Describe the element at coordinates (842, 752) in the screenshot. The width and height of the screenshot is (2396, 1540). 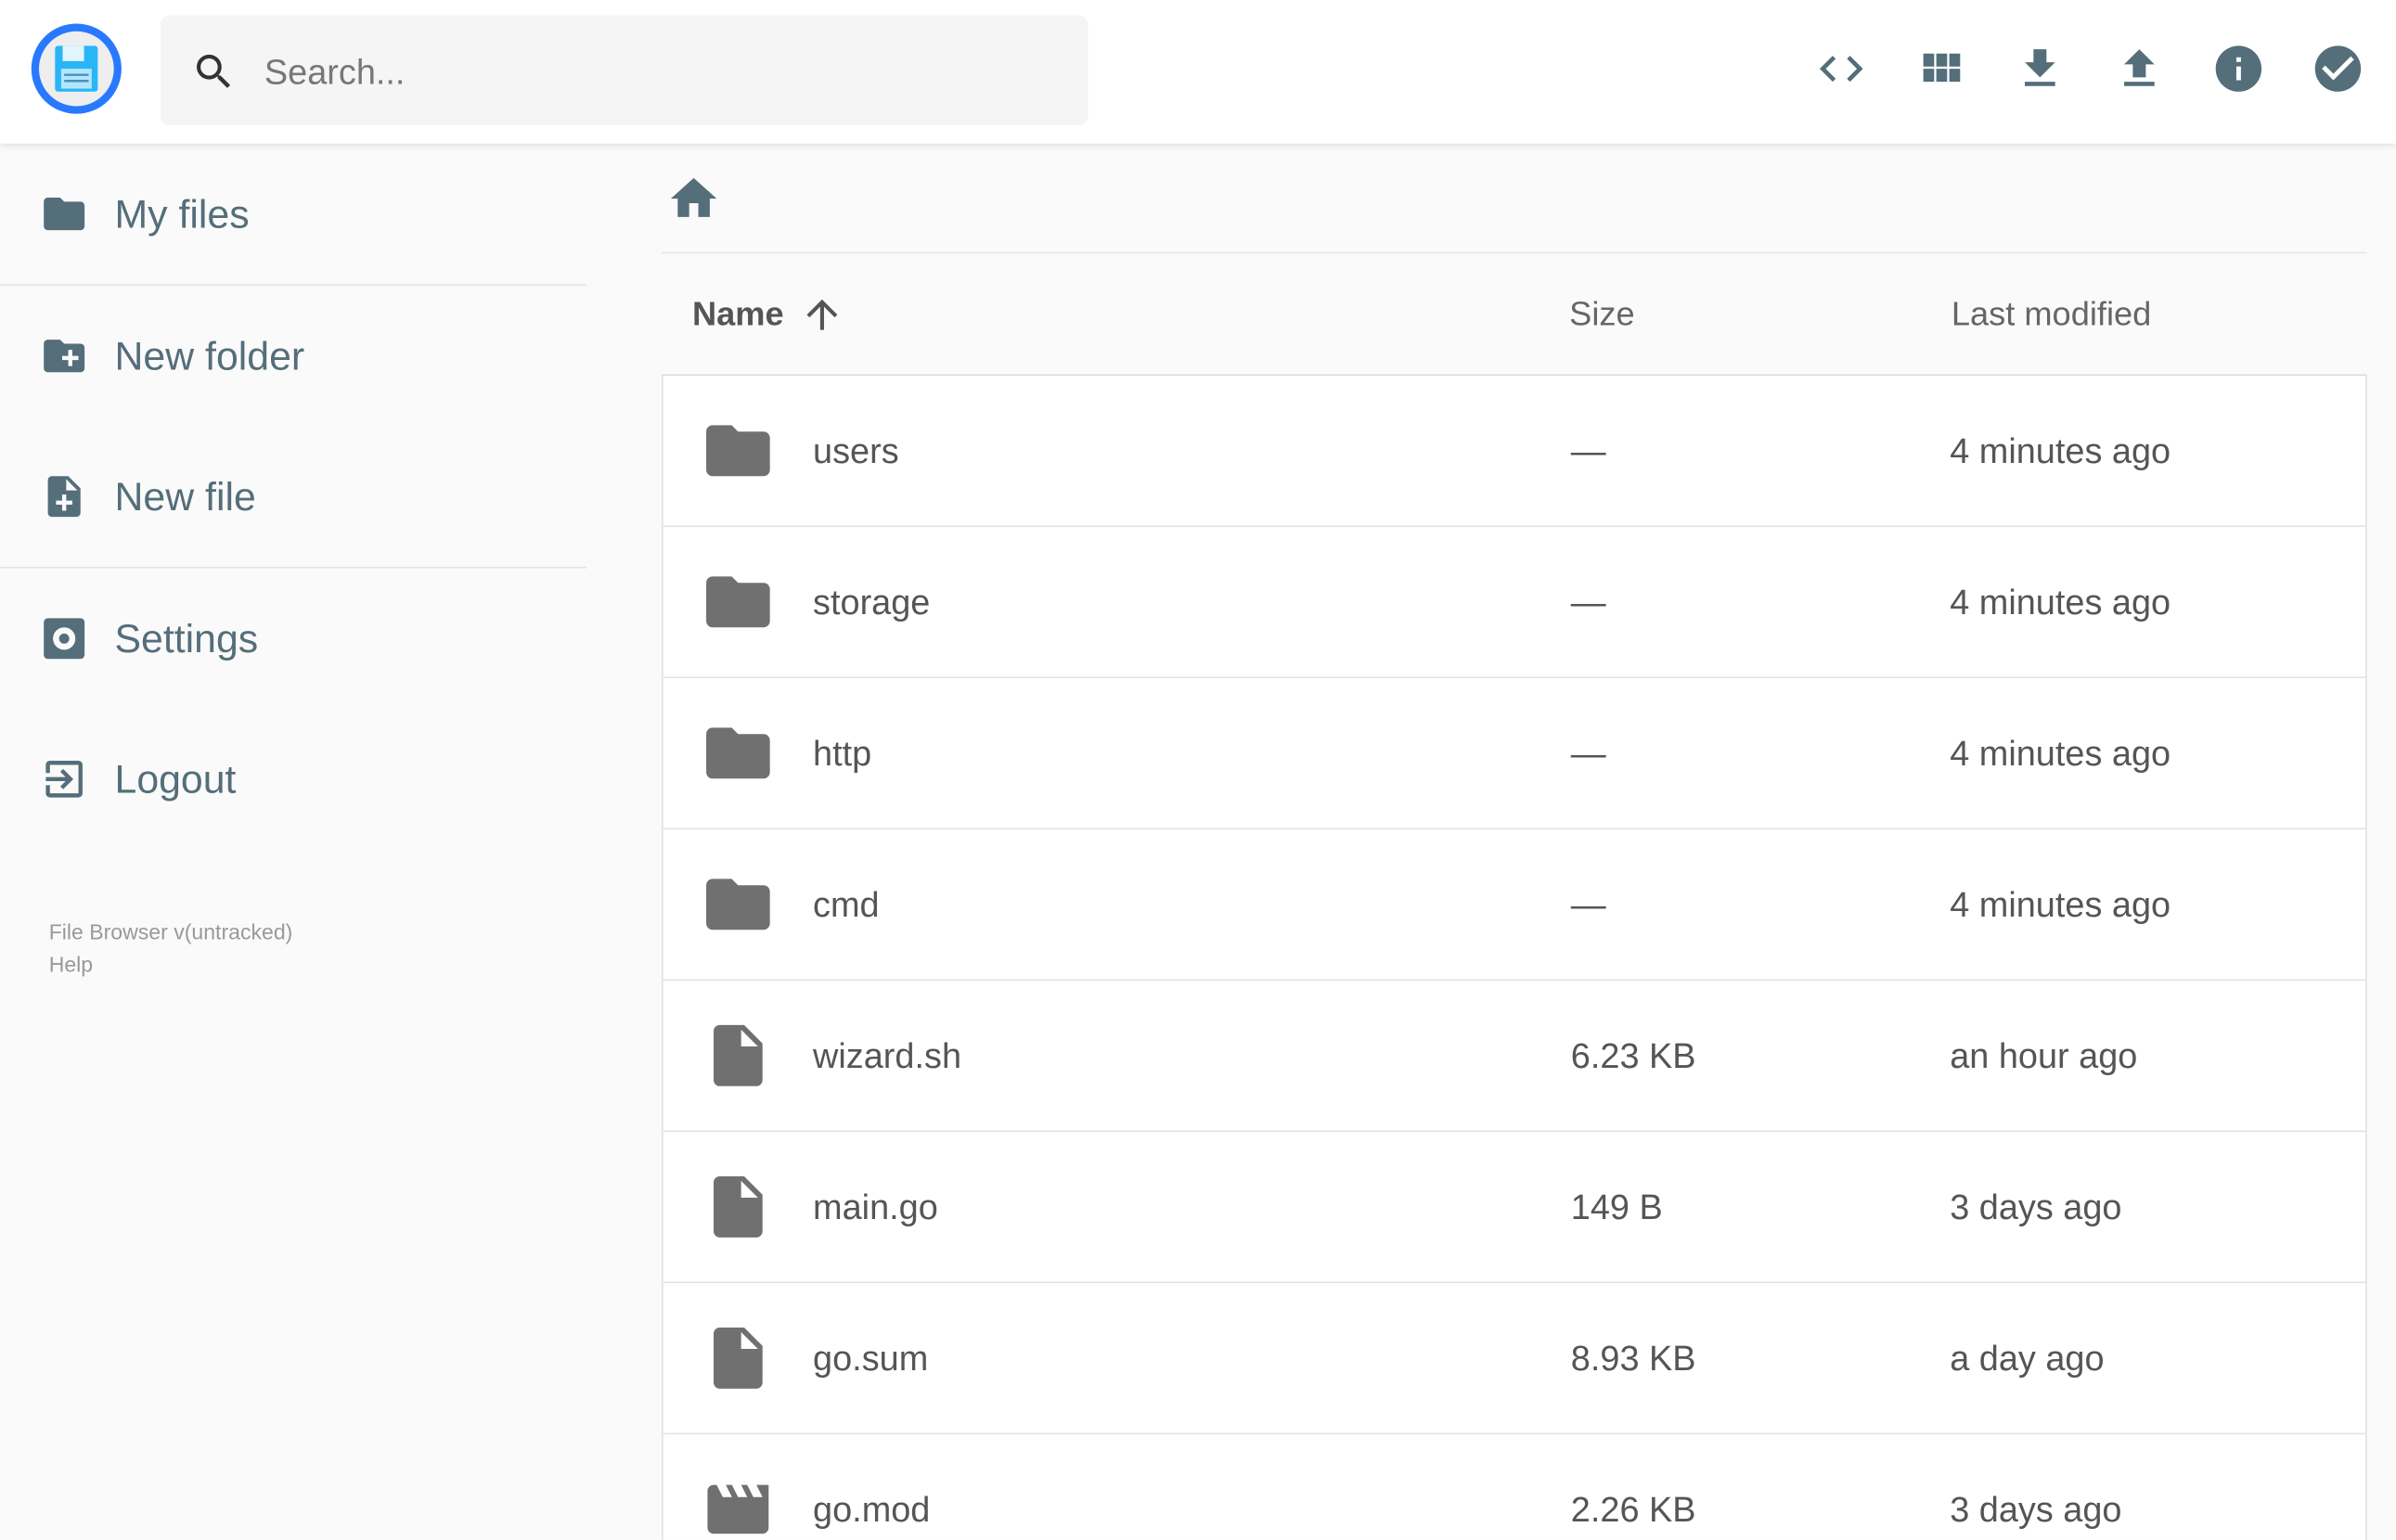
I see `file-name: http` at that location.